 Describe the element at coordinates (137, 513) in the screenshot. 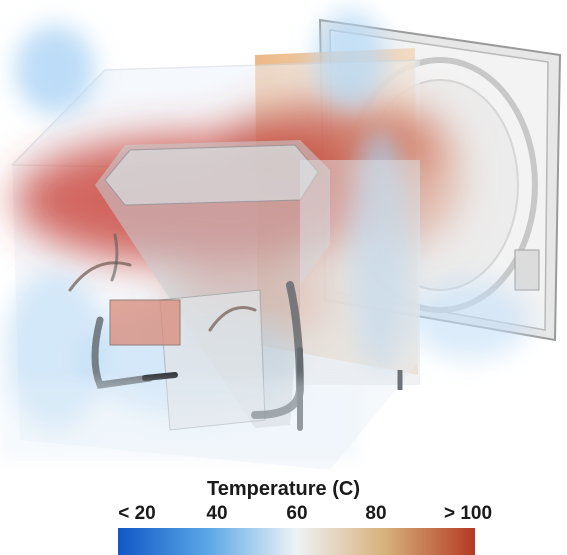

I see `colorbar-tick-min: < 20` at that location.